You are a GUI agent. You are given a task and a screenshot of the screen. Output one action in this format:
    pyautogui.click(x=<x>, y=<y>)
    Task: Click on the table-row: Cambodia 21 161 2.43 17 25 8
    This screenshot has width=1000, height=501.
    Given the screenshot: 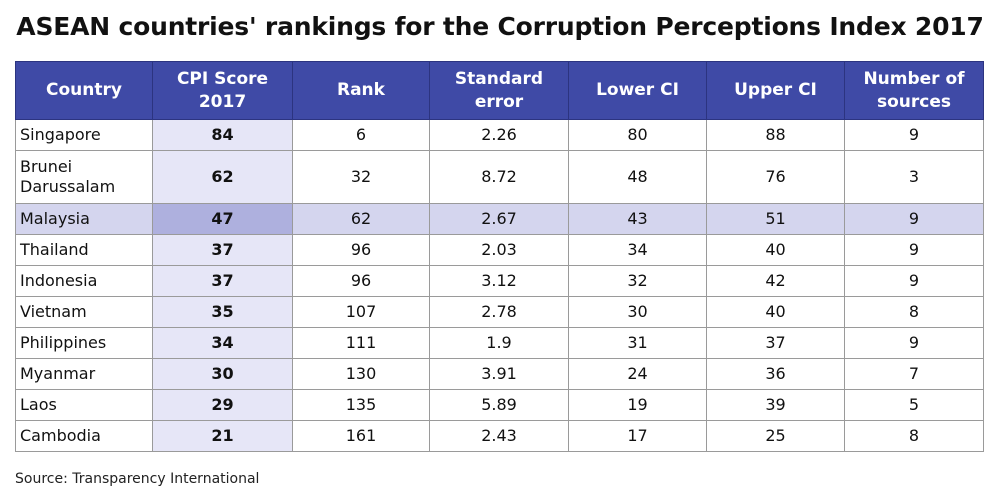 What is the action you would take?
    pyautogui.click(x=499, y=436)
    